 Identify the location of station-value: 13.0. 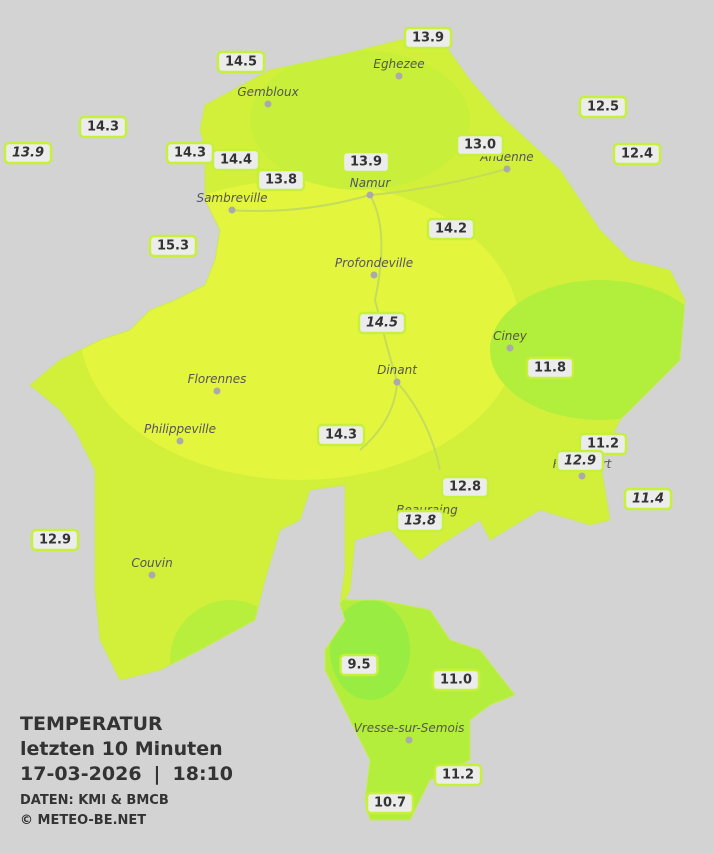
(480, 145).